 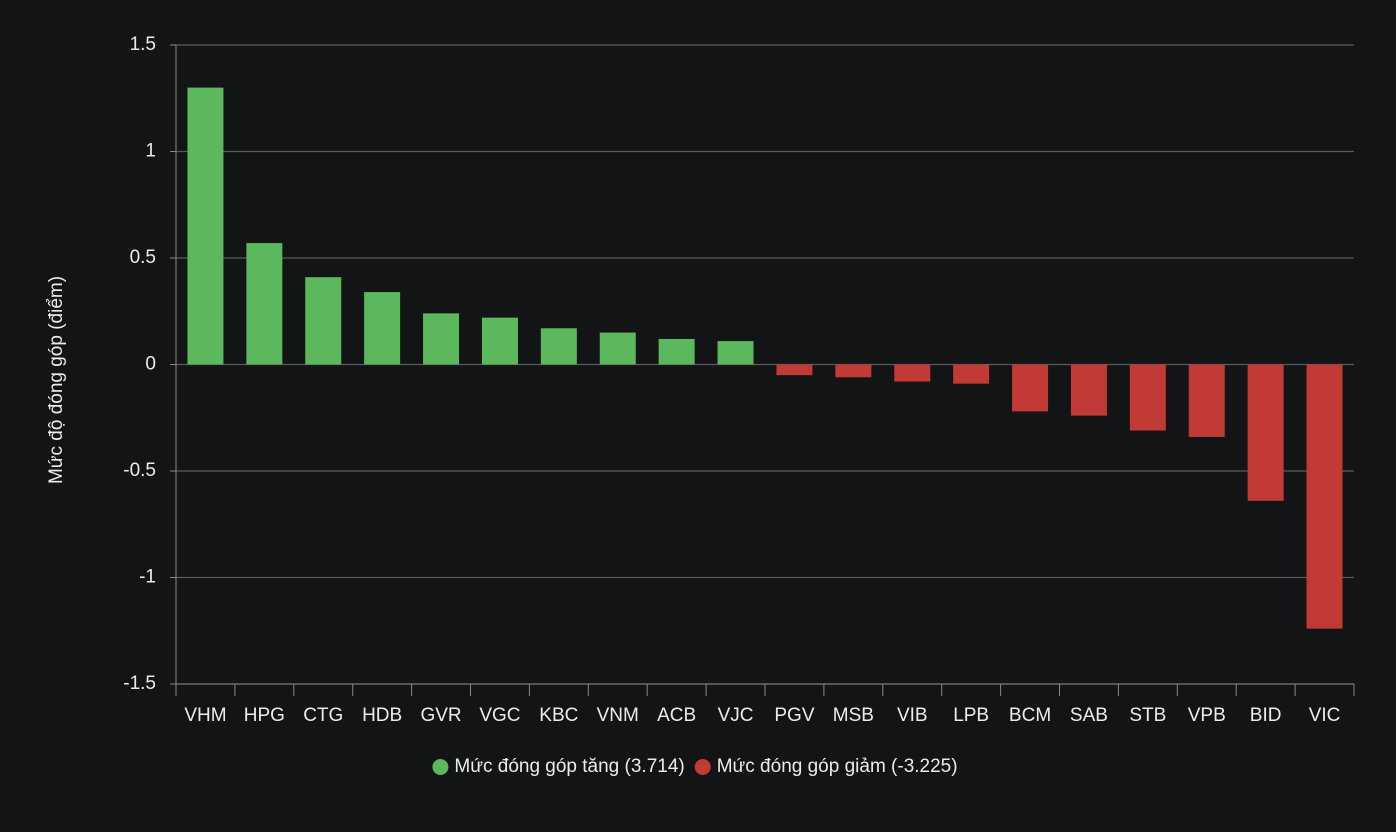 What do you see at coordinates (139, 683) in the screenshot?
I see `y-tick-label: -1.5` at bounding box center [139, 683].